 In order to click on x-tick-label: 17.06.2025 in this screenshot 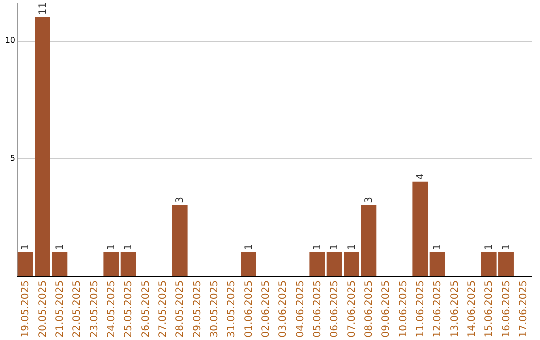, I will do `click(524, 309)`.